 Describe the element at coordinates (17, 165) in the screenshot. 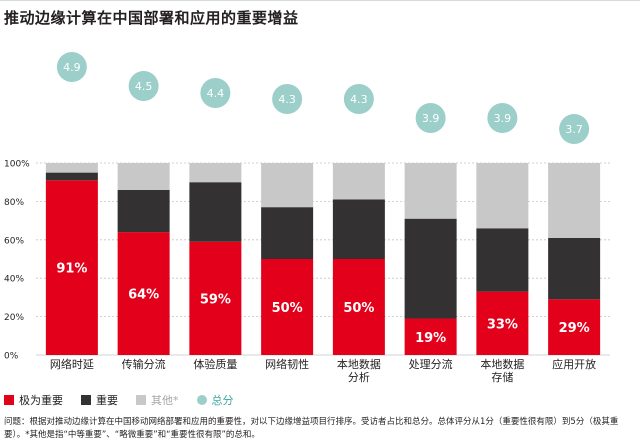

I see `y-tick-label: 100%` at that location.